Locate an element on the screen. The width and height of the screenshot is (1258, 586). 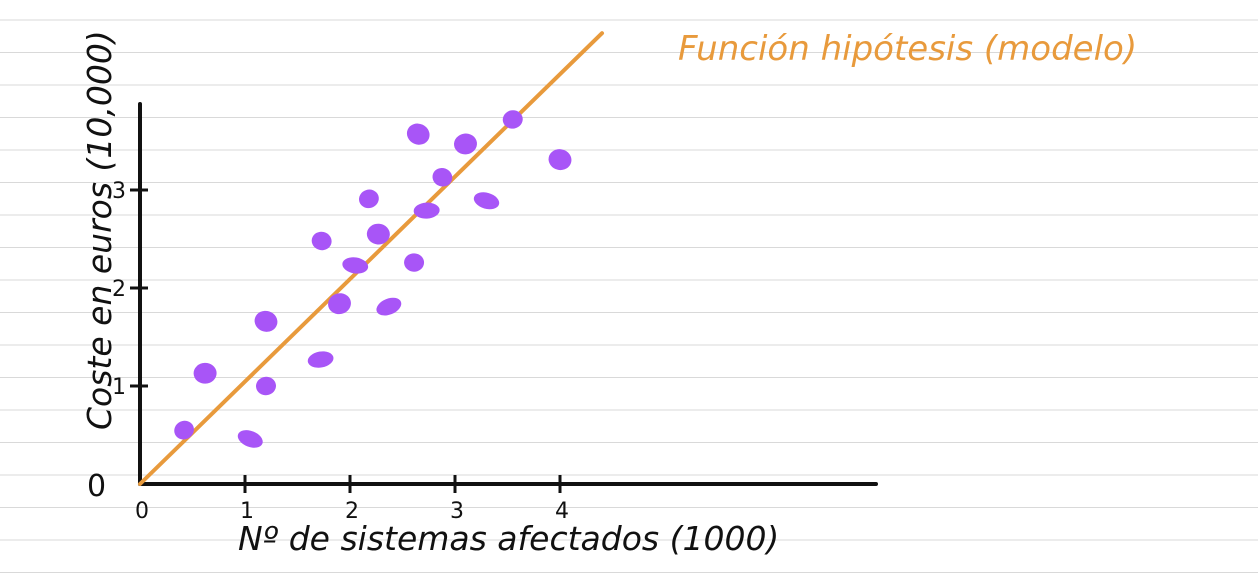
y-tick-label: 3 is located at coordinates (119, 191).